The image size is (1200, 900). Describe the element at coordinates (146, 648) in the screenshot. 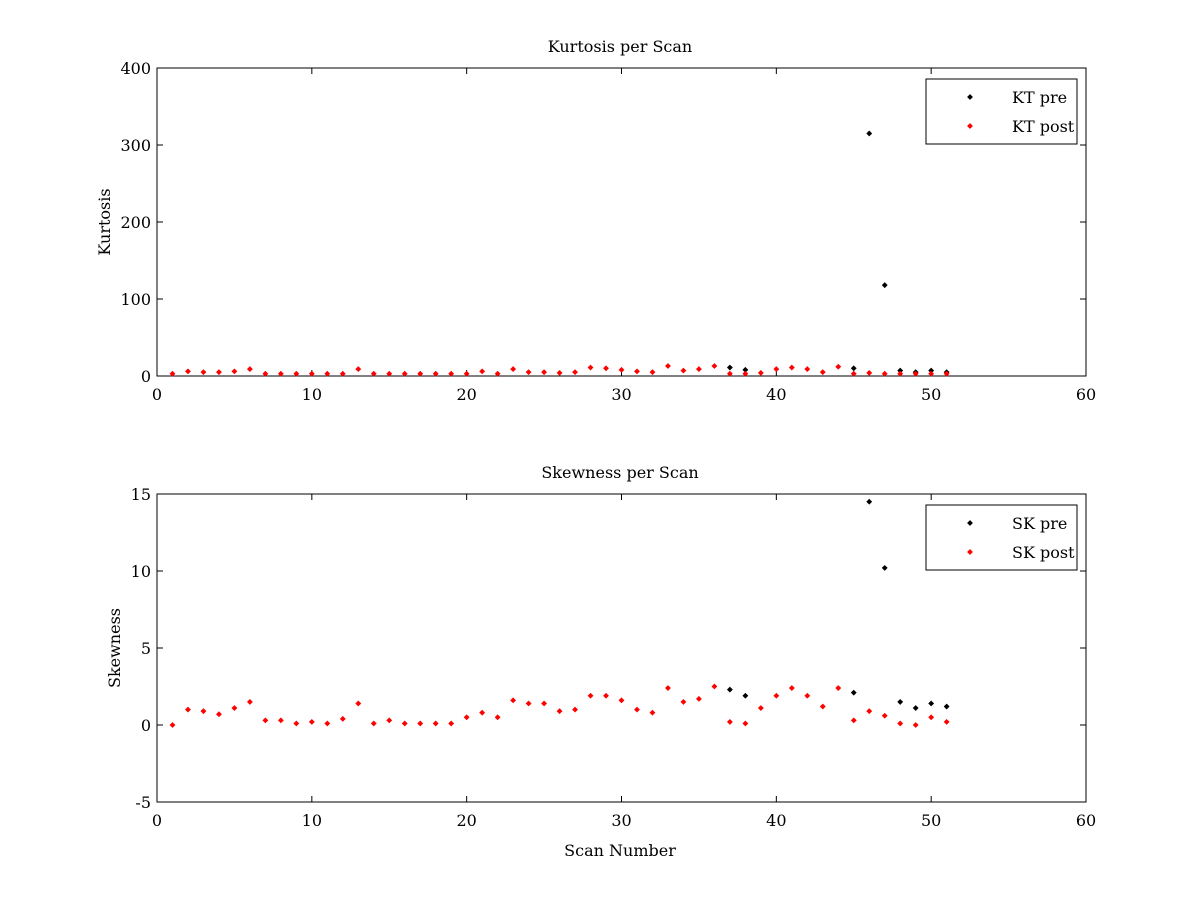

I see `skewness-y-tick-label: 5` at that location.